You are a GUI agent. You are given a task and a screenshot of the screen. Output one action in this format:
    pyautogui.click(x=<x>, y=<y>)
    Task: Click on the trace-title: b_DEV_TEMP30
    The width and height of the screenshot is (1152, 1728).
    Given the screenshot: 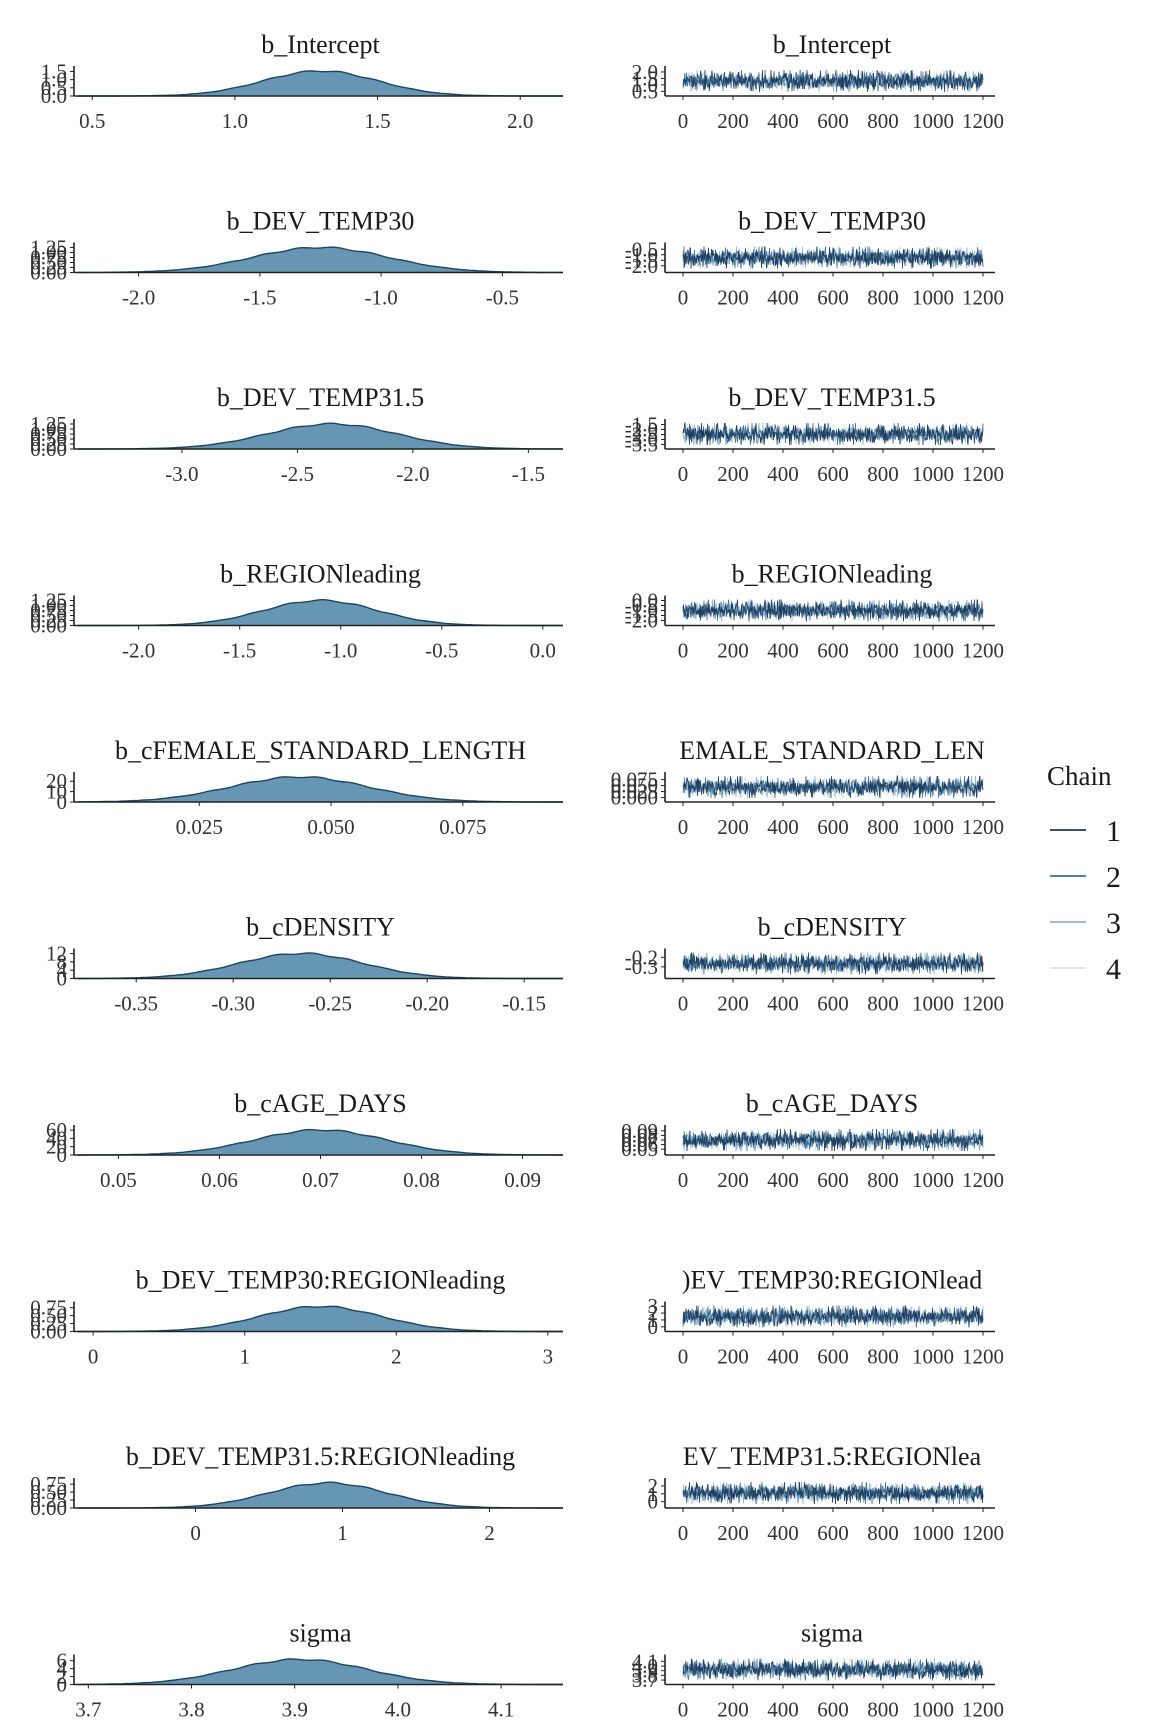 What is the action you would take?
    pyautogui.click(x=832, y=221)
    